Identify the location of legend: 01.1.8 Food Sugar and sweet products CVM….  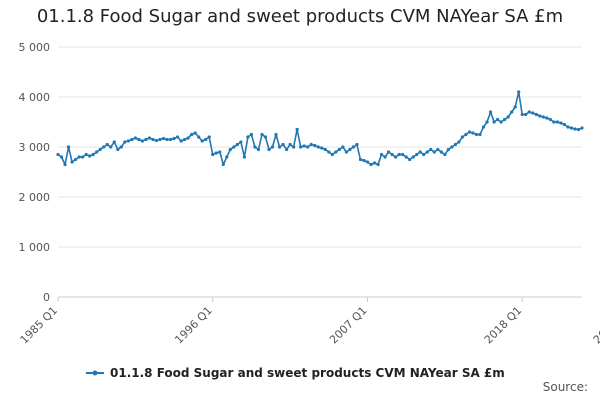
(295, 373).